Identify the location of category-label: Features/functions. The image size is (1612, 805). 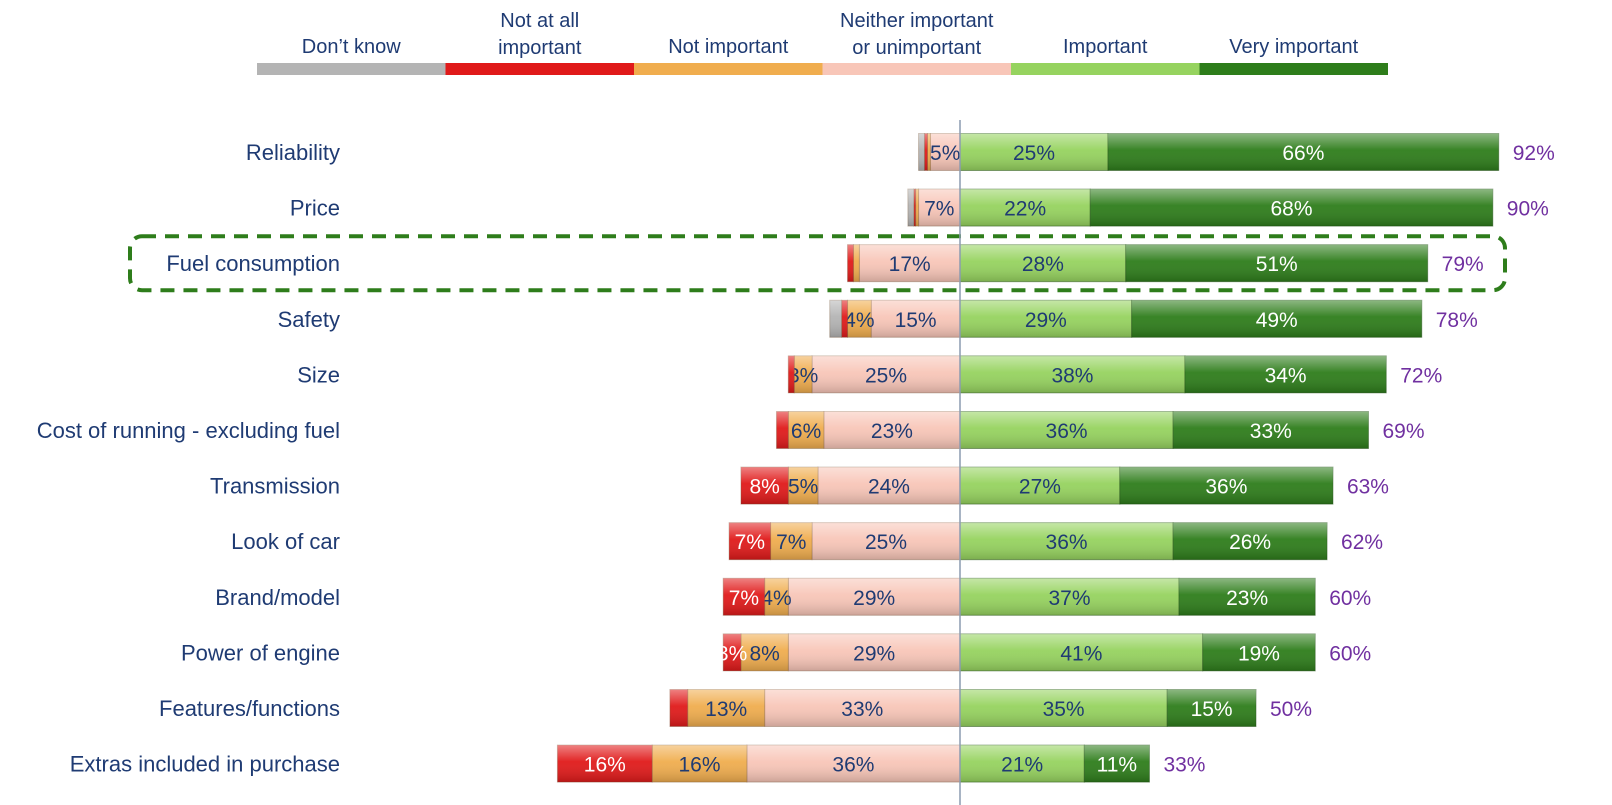
(249, 708).